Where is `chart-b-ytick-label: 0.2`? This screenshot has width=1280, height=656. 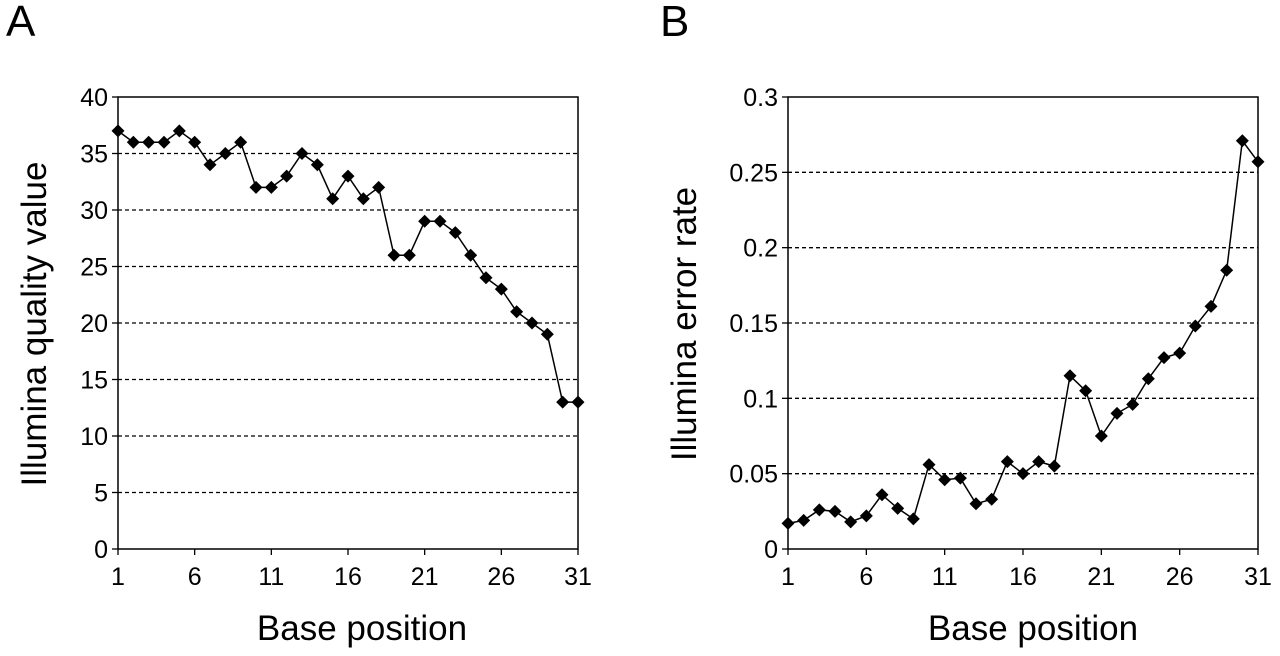 chart-b-ytick-label: 0.2 is located at coordinates (760, 249).